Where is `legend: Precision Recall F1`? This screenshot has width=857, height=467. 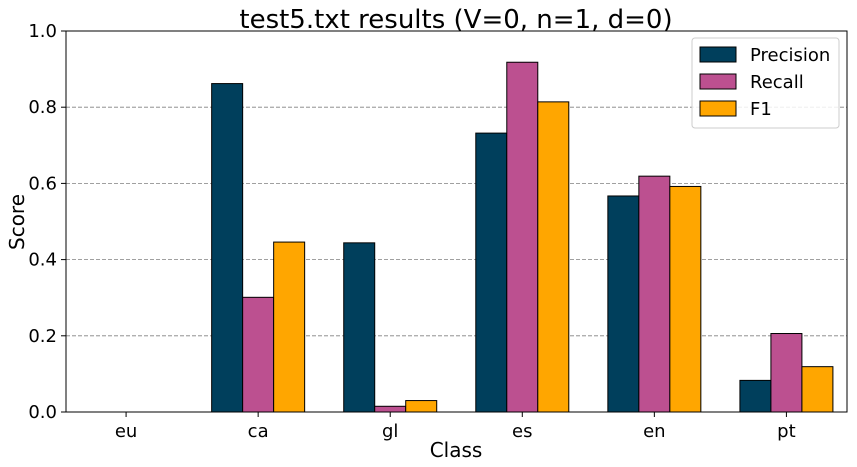 legend: Precision Recall F1 is located at coordinates (765, 83).